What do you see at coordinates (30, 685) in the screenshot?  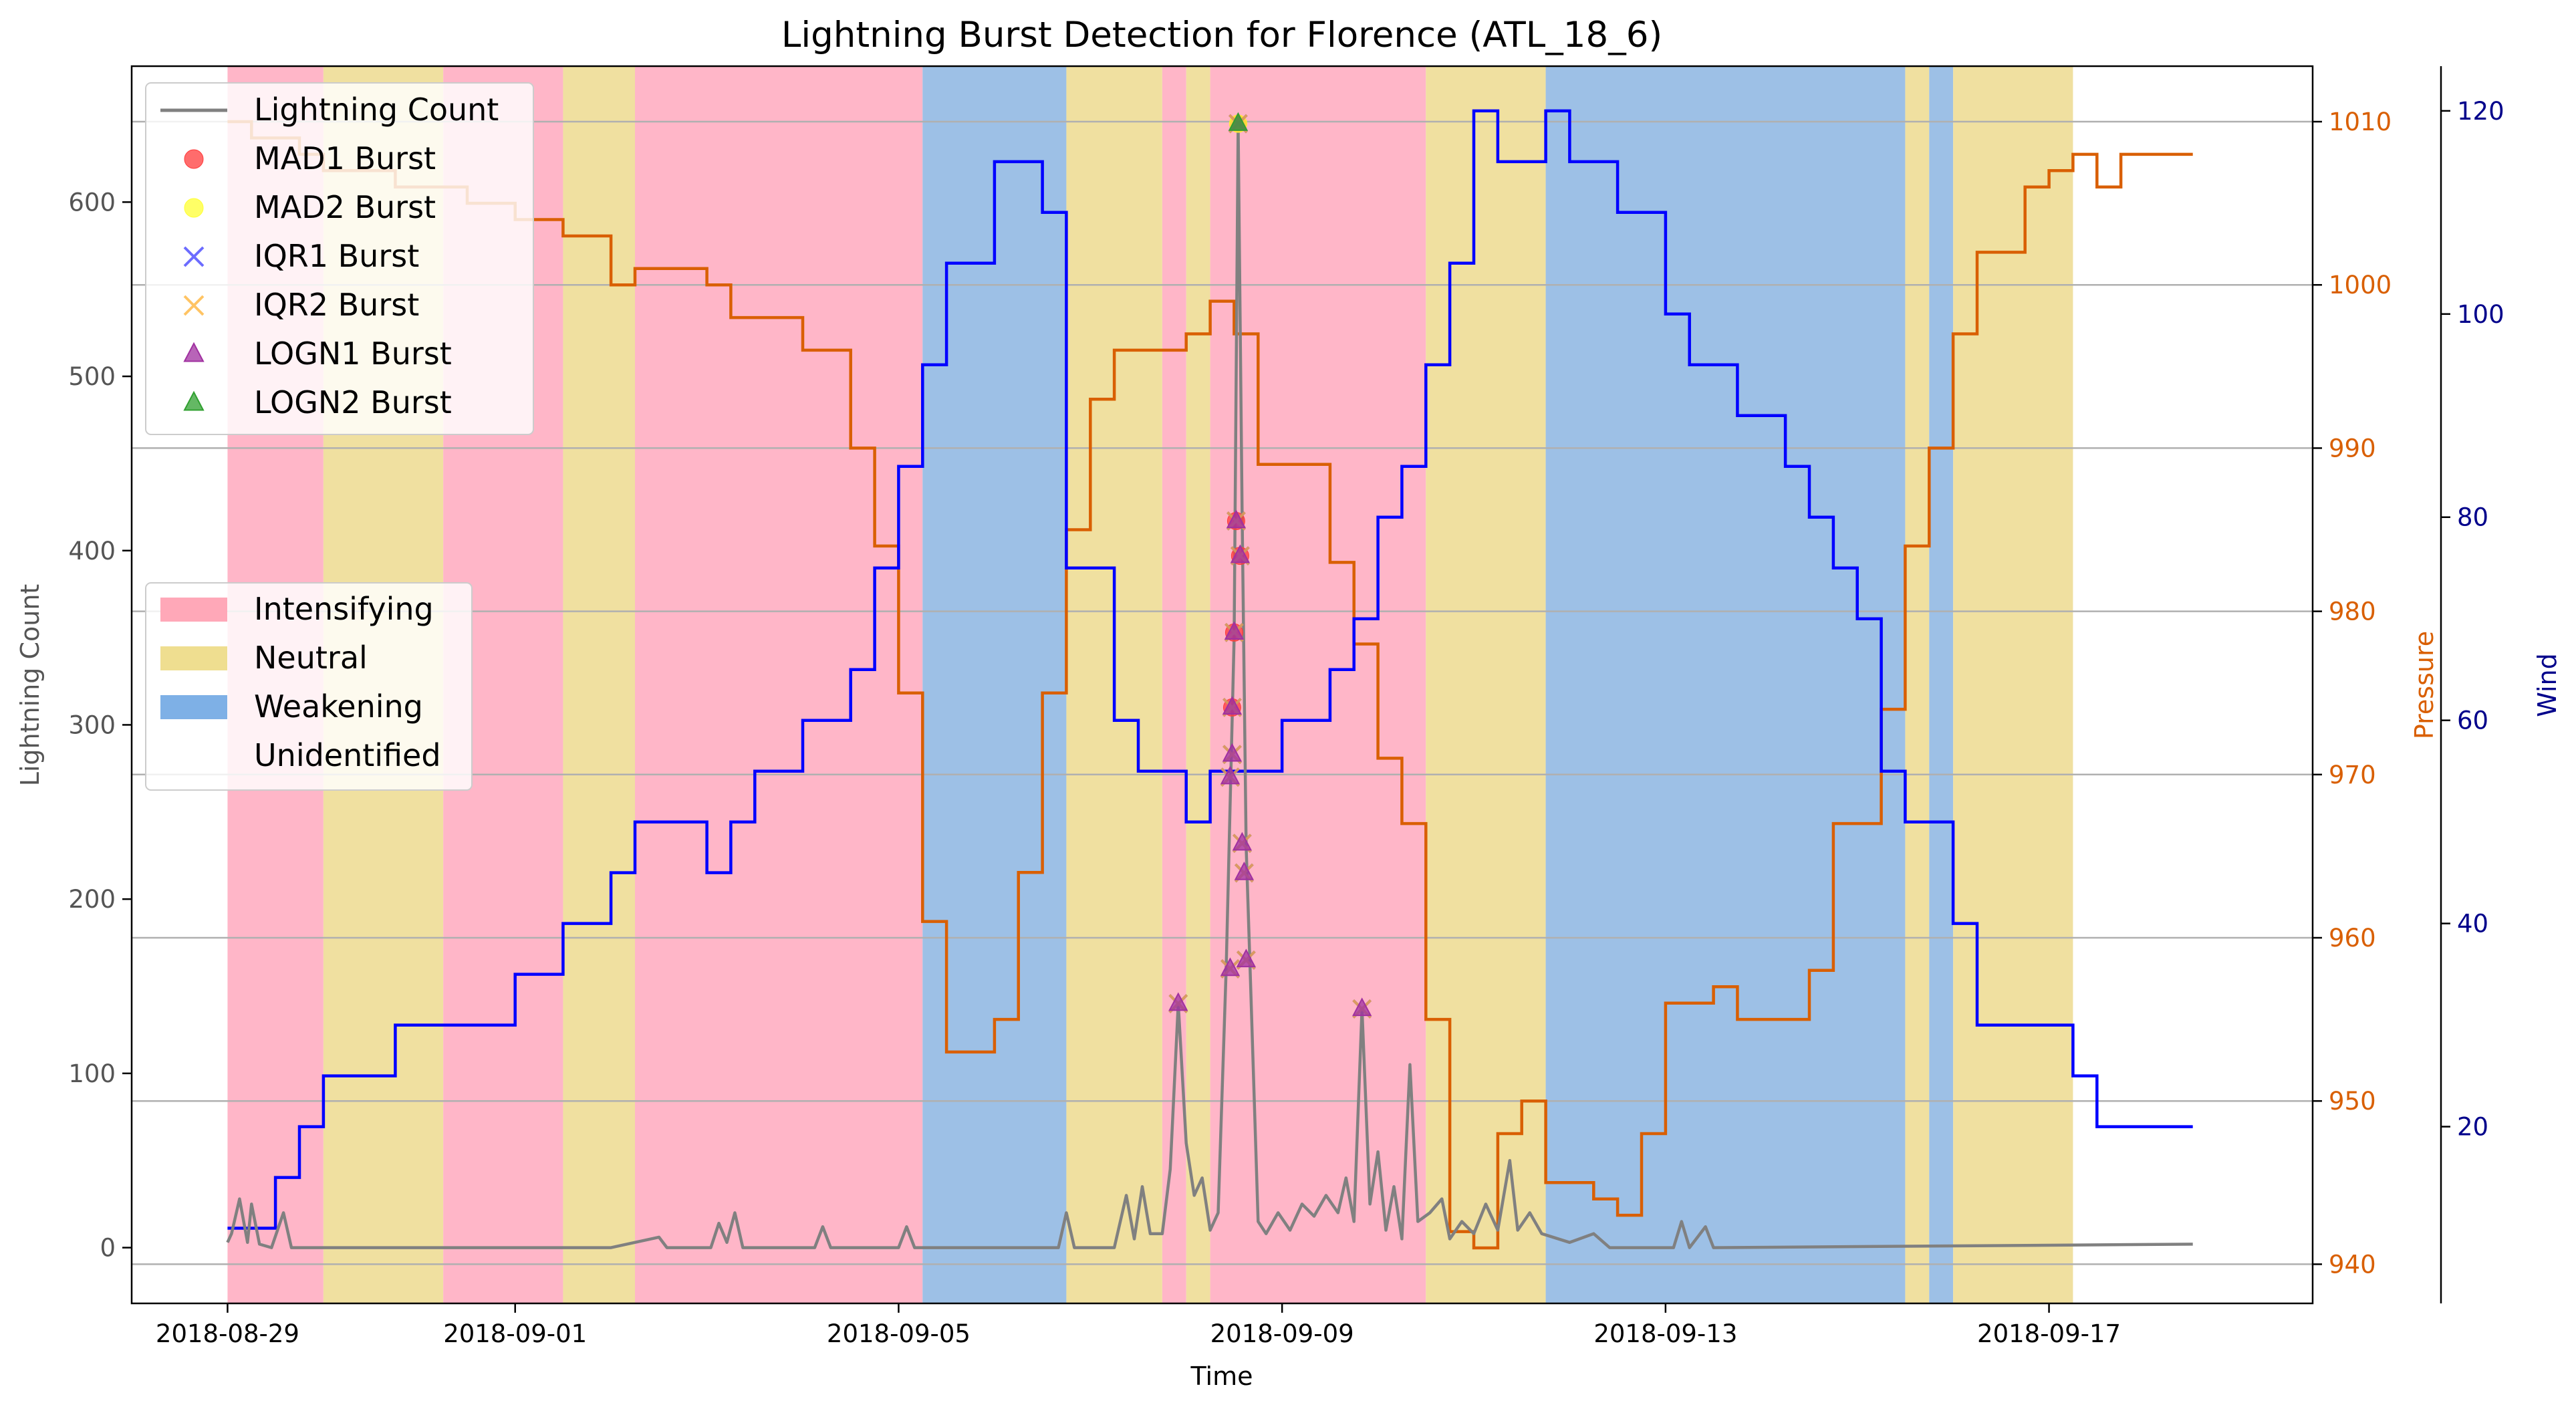 I see `y-axis-label: Lightning Count` at bounding box center [30, 685].